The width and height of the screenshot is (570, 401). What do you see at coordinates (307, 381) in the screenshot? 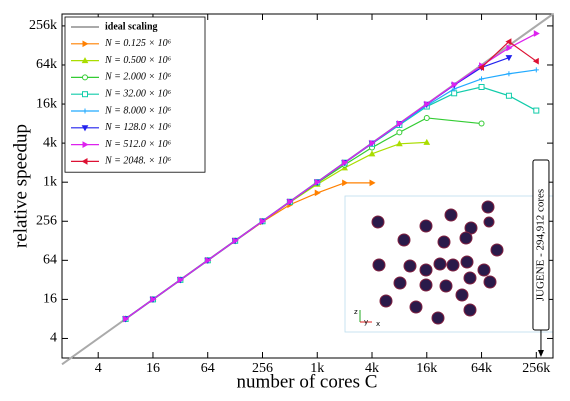
I see `x-axis-label: number of cores C` at bounding box center [307, 381].